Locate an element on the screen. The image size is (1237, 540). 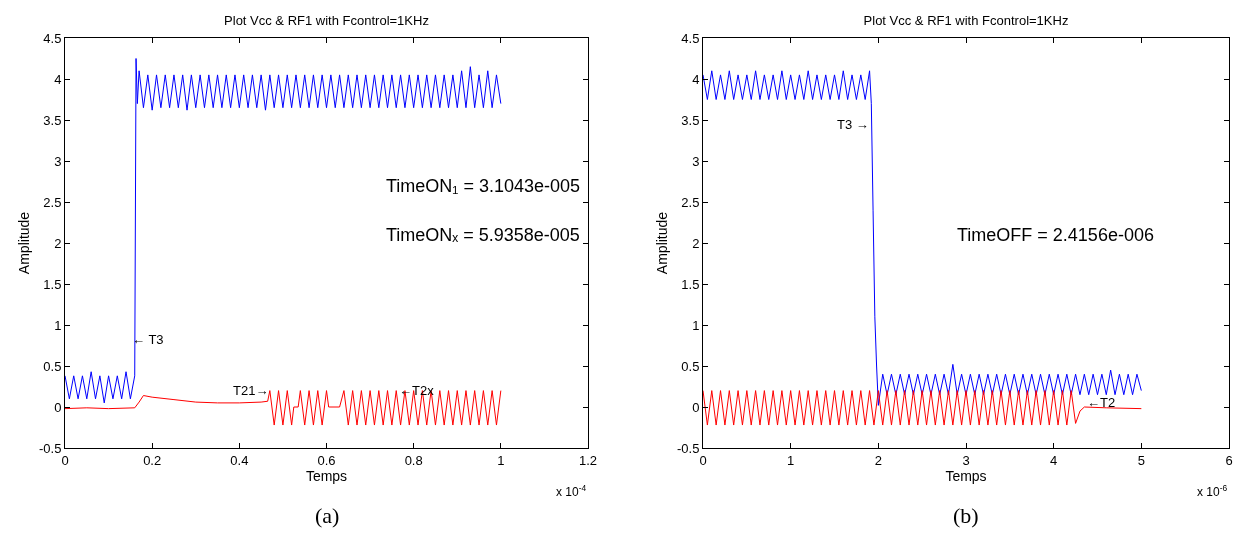
x-tick-label: 6 is located at coordinates (1229, 460).